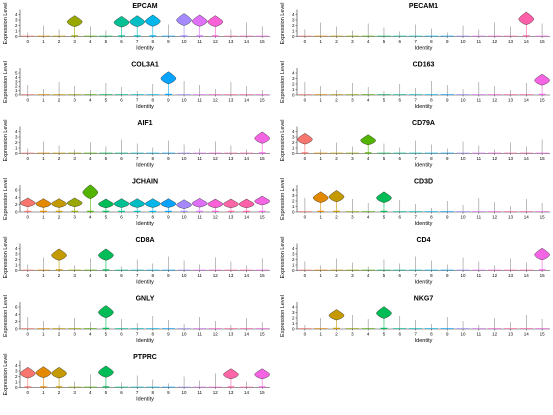 The height and width of the screenshot is (415, 553). What do you see at coordinates (145, 65) in the screenshot?
I see `panel-title: COL3A1` at bounding box center [145, 65].